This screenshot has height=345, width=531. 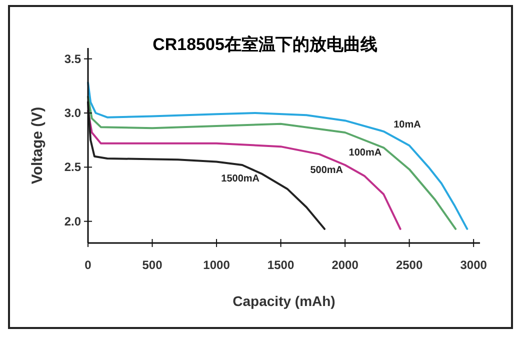 What do you see at coordinates (152, 265) in the screenshot?
I see `x-tick-label: 500` at bounding box center [152, 265].